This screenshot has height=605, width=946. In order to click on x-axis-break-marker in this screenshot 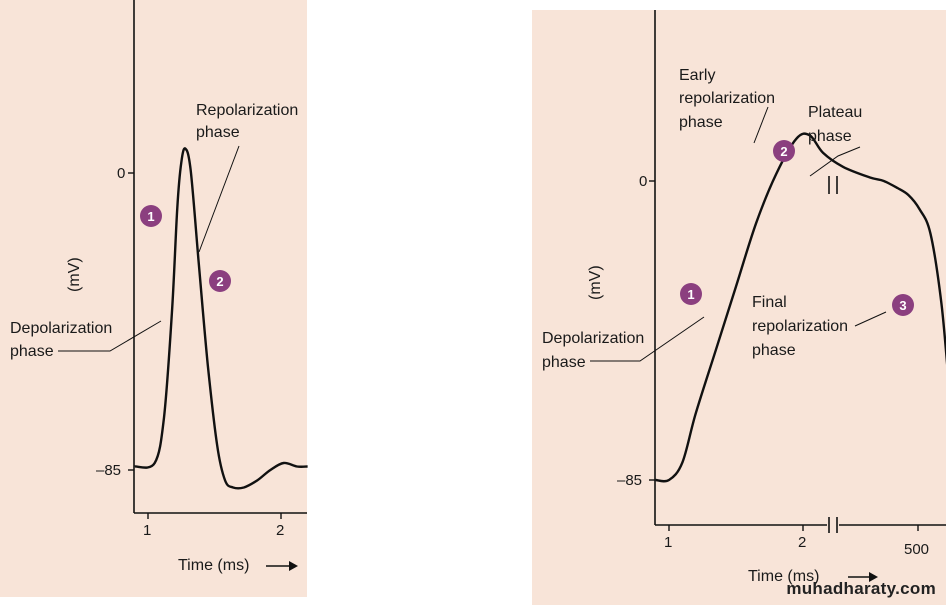, I will do `click(833, 525)`.